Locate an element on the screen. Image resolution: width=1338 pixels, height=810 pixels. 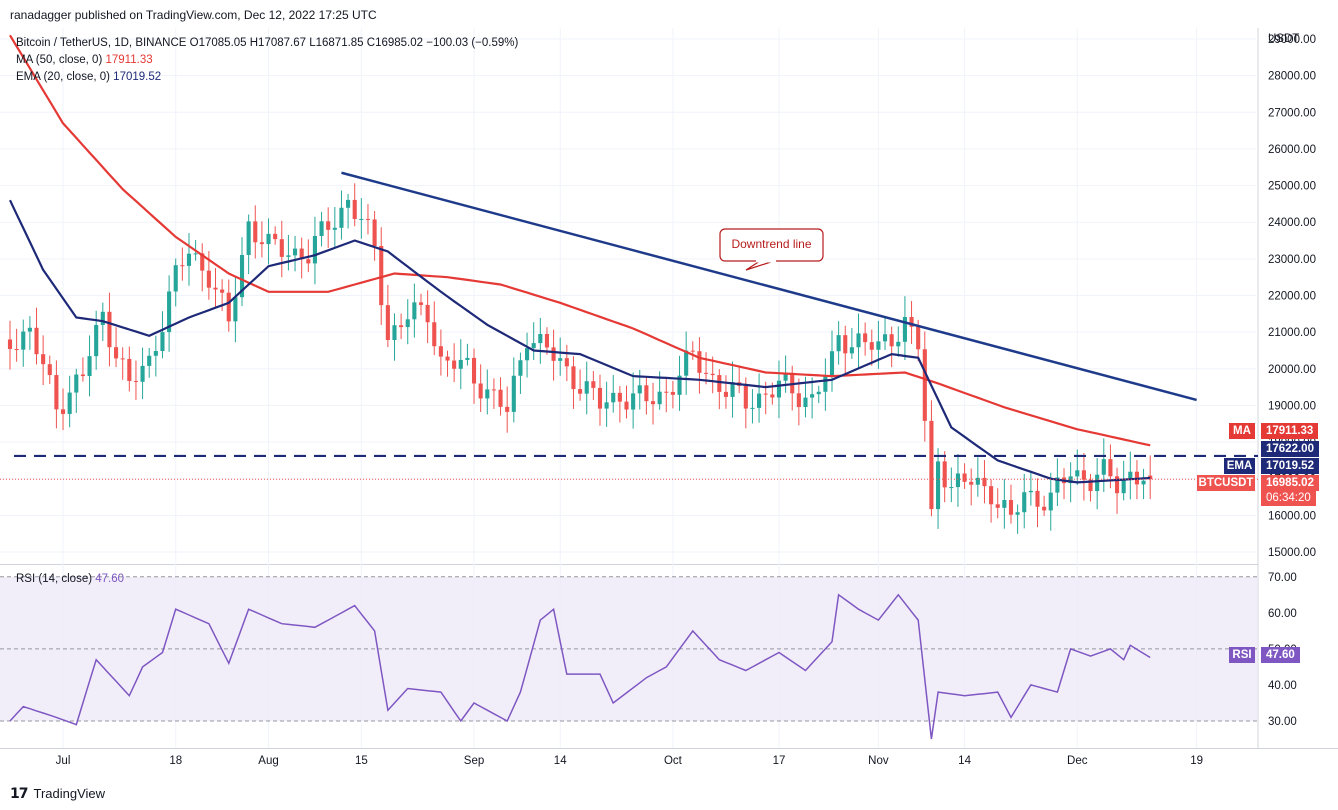
rsi-label: RSI (14, close) is located at coordinates (54, 579).